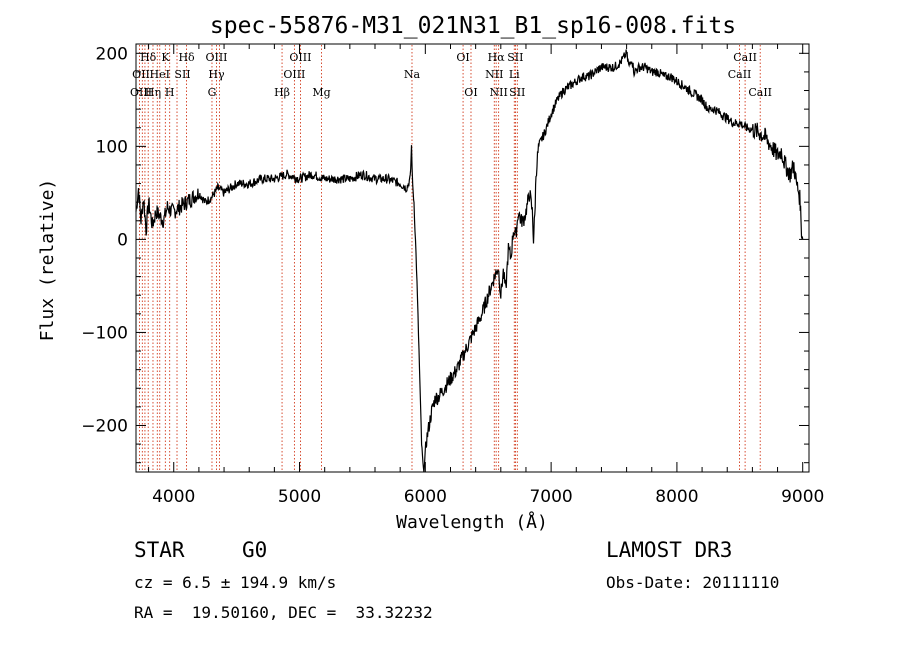 The height and width of the screenshot is (649, 900). Describe the element at coordinates (235, 582) in the screenshot. I see `velocity-text: cz = 6.5 ± 194.9 km/s` at that location.